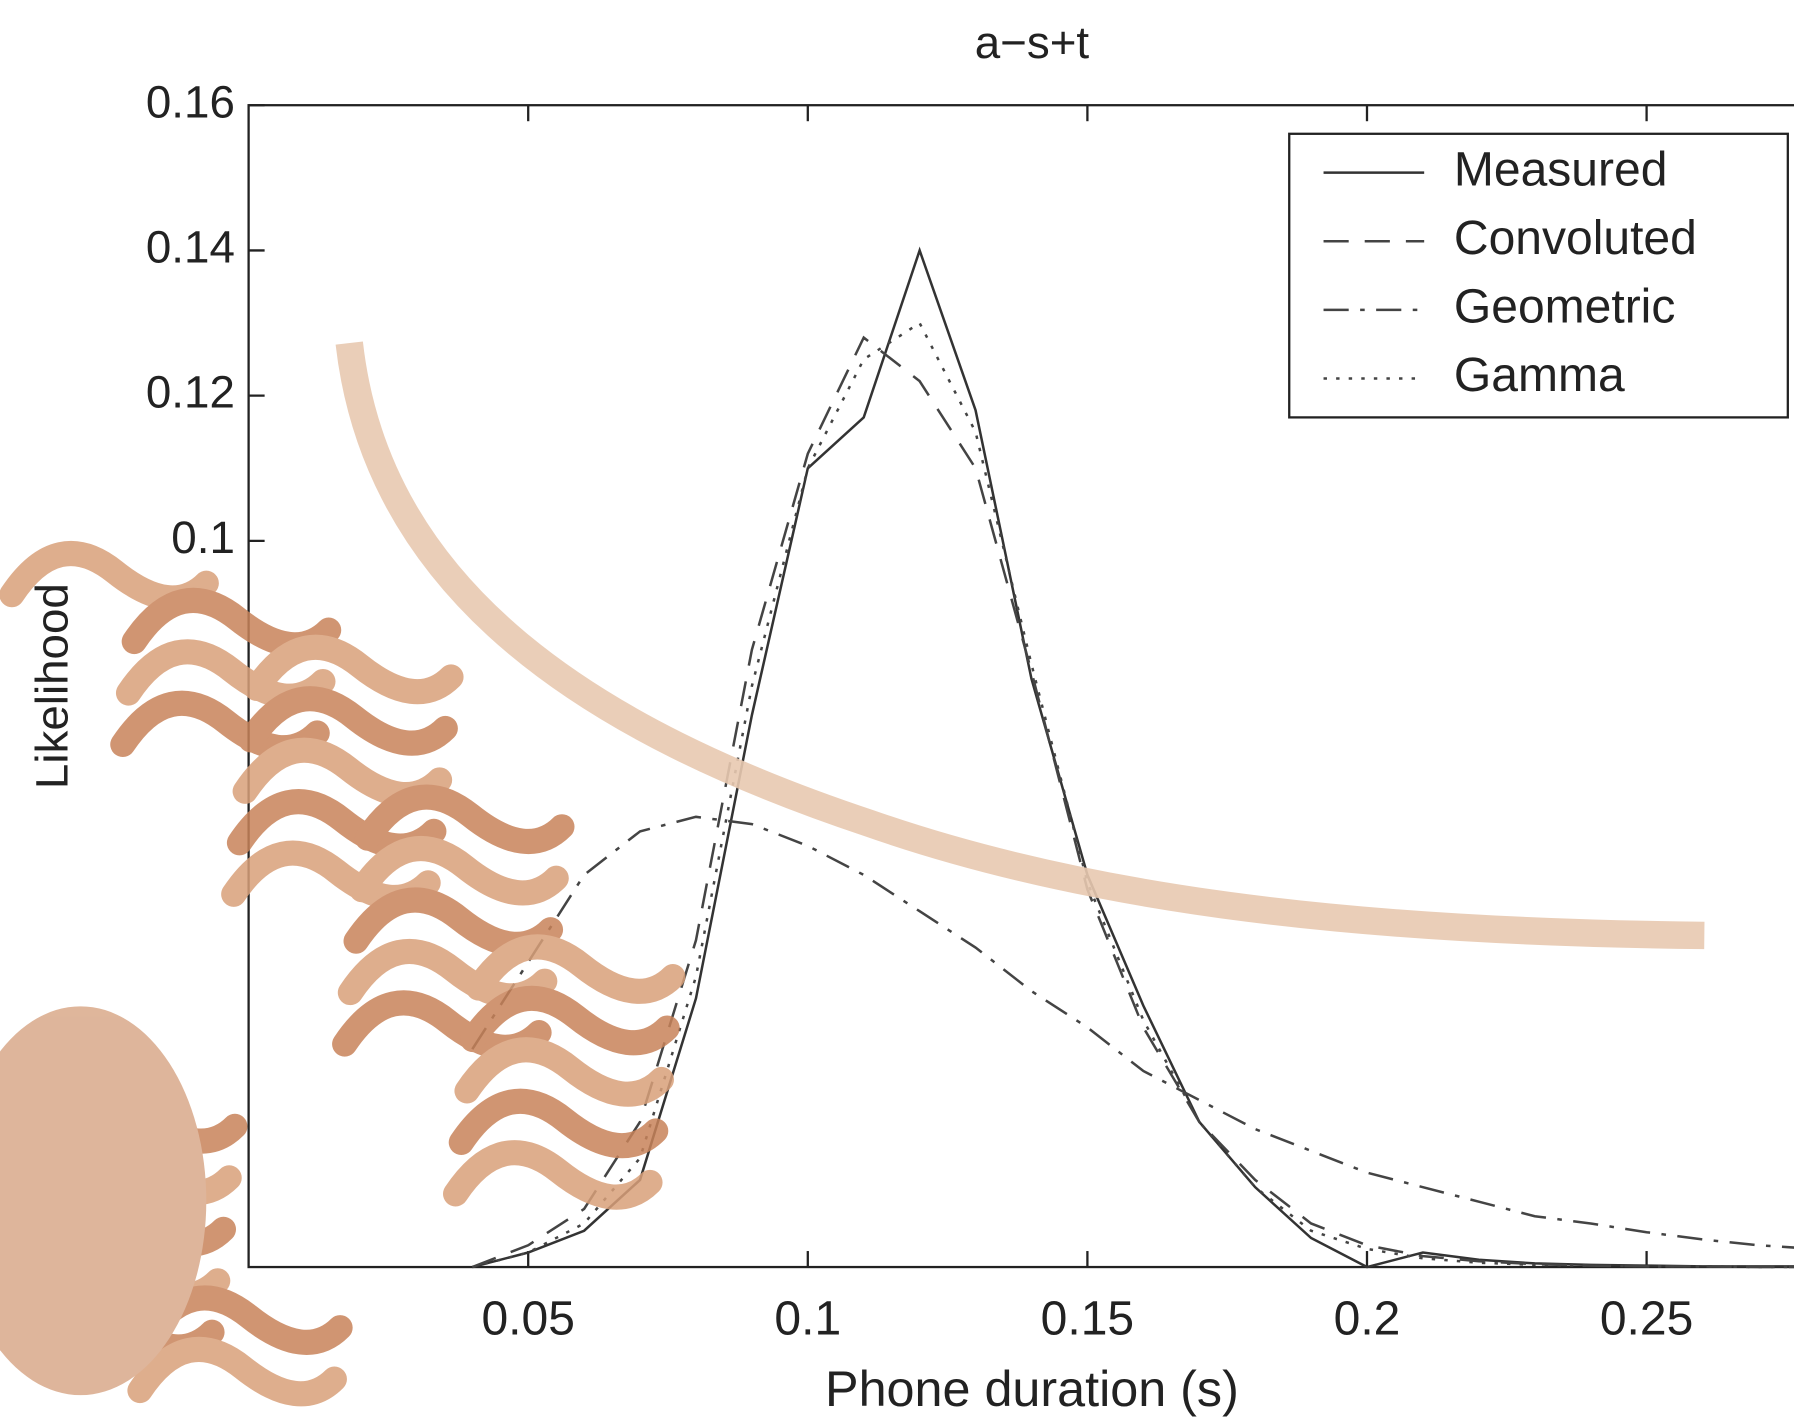 The height and width of the screenshot is (1426, 1794). Describe the element at coordinates (1646, 1319) in the screenshot. I see `x-tick-label: 0.25` at that location.